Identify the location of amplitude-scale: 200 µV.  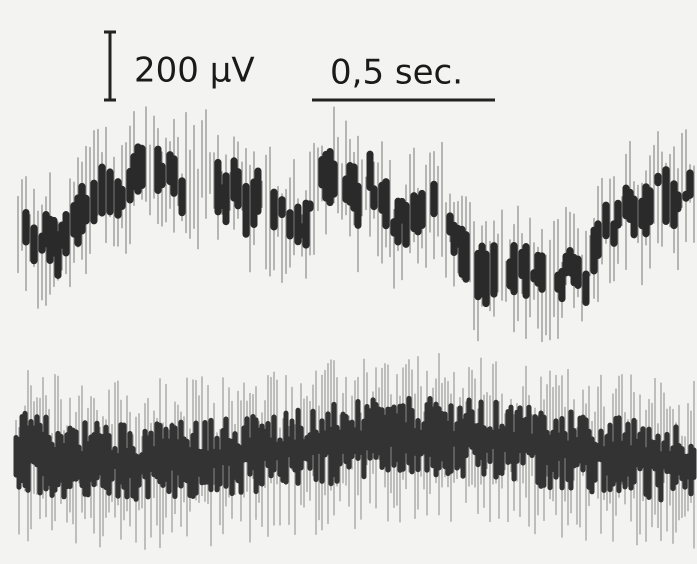
(179, 66).